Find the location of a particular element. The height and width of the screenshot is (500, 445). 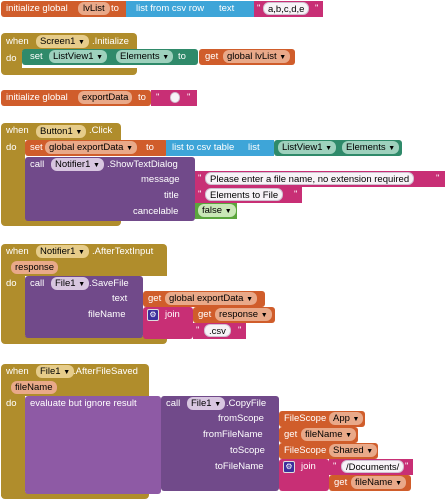

text-value-field is located at coordinates (175, 97).